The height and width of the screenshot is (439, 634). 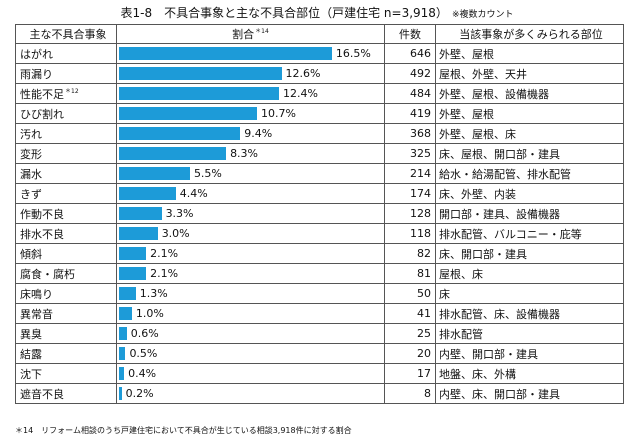 I want to click on table-row: 遮音不良 0.2% 8 内壁、床、開口部・建具, so click(x=319, y=393).